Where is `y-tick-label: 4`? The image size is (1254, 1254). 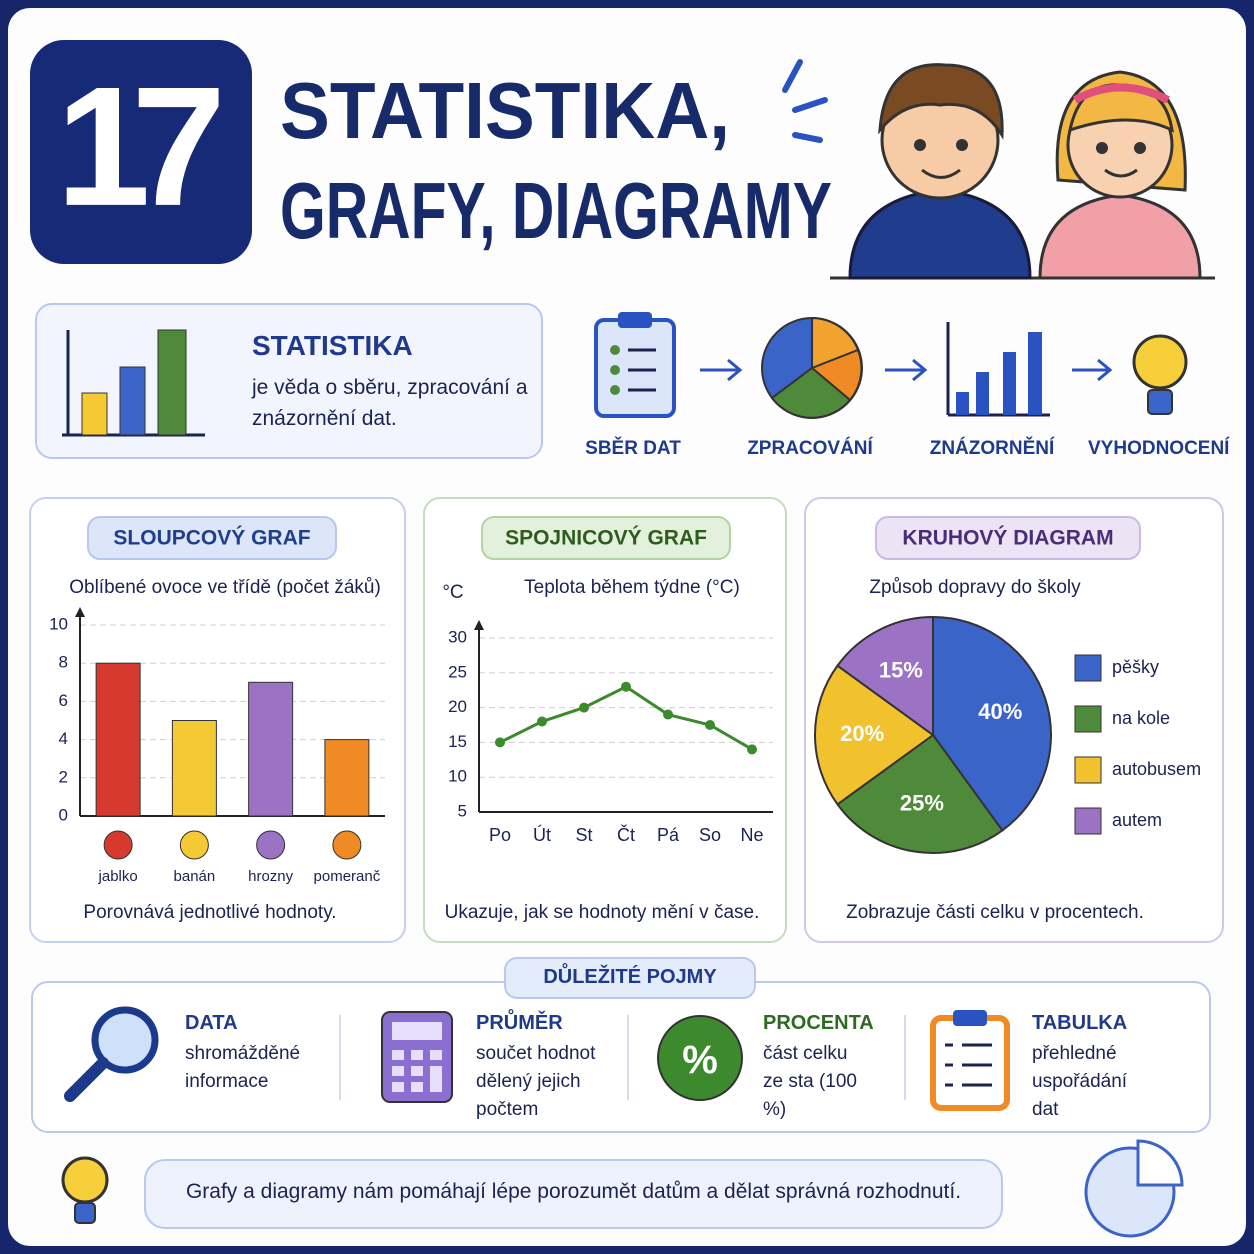
y-tick-label: 4 is located at coordinates (63, 738).